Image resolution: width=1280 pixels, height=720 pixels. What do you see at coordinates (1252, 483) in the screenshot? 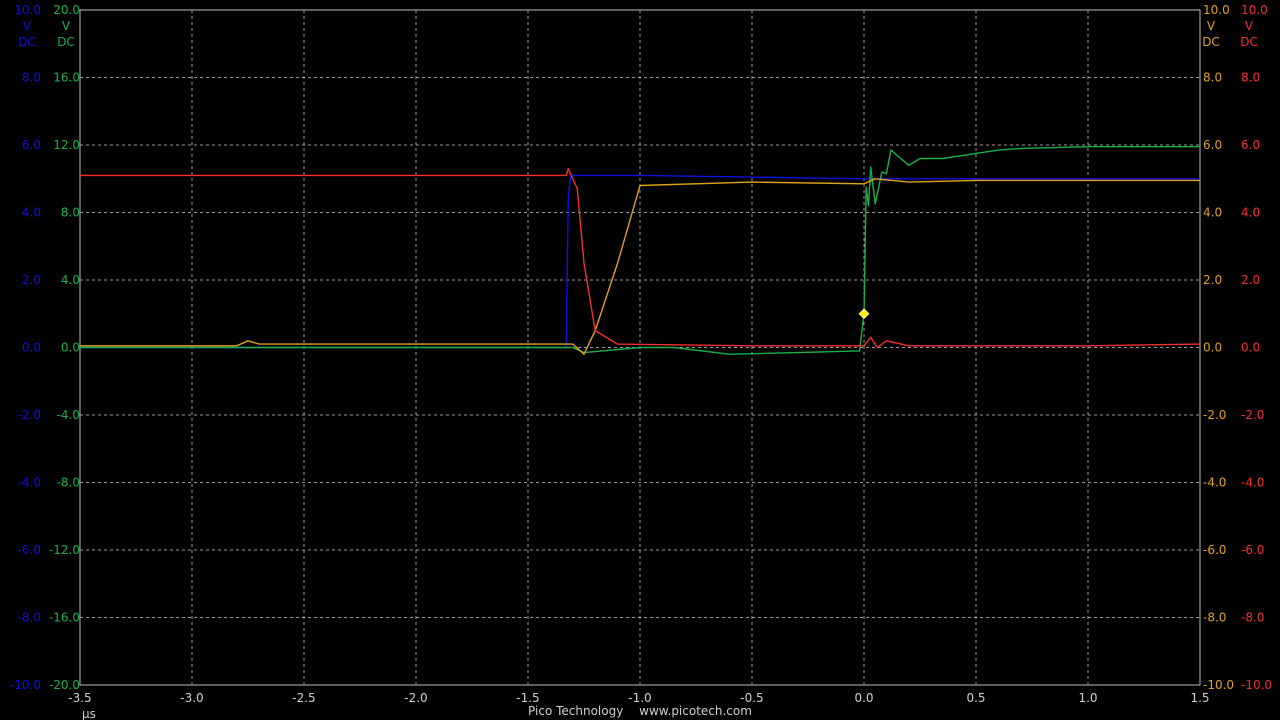
I see `y-tick-label-D: -4.0` at bounding box center [1252, 483].